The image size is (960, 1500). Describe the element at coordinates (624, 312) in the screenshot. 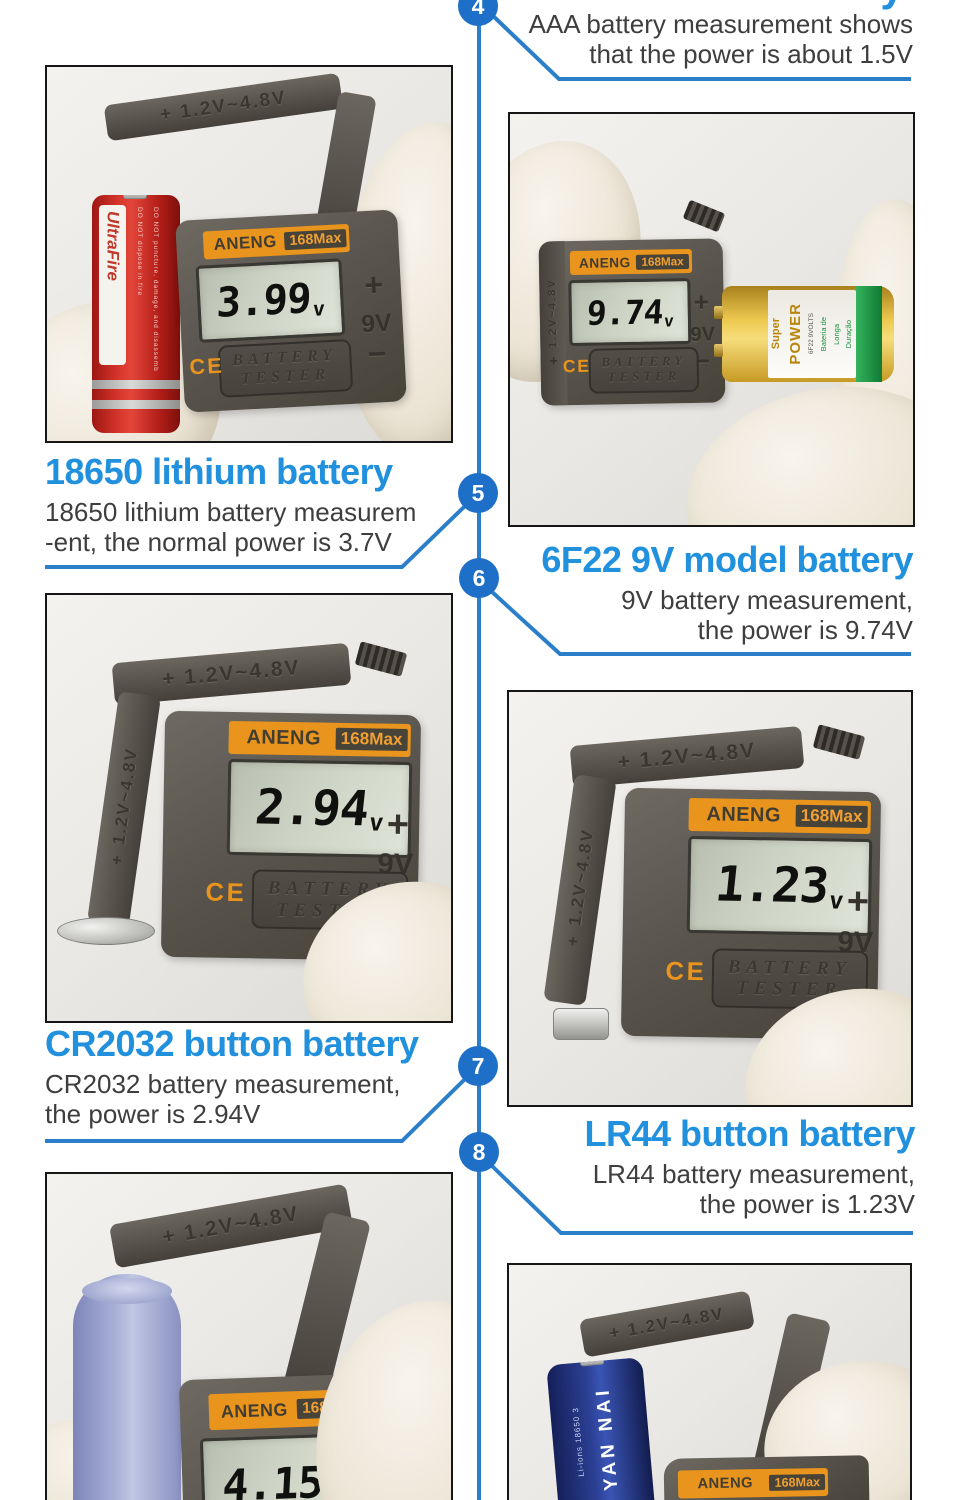

I see `lcd-reading: 9.74` at that location.